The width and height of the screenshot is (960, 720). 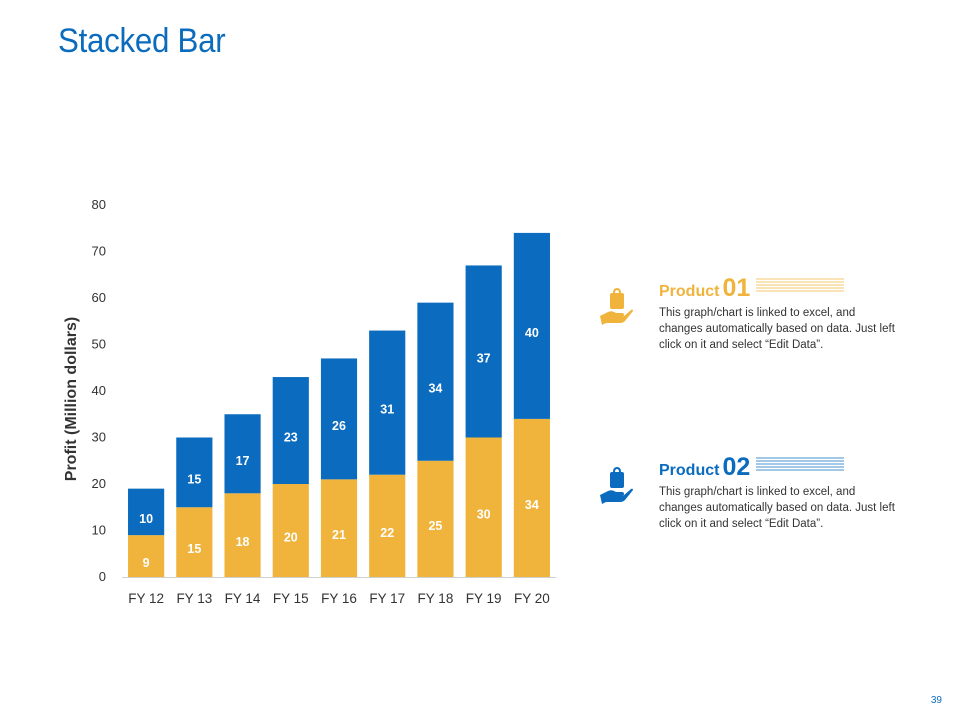 I want to click on y-axis-label: Profit (Million dollars), so click(x=71, y=399).